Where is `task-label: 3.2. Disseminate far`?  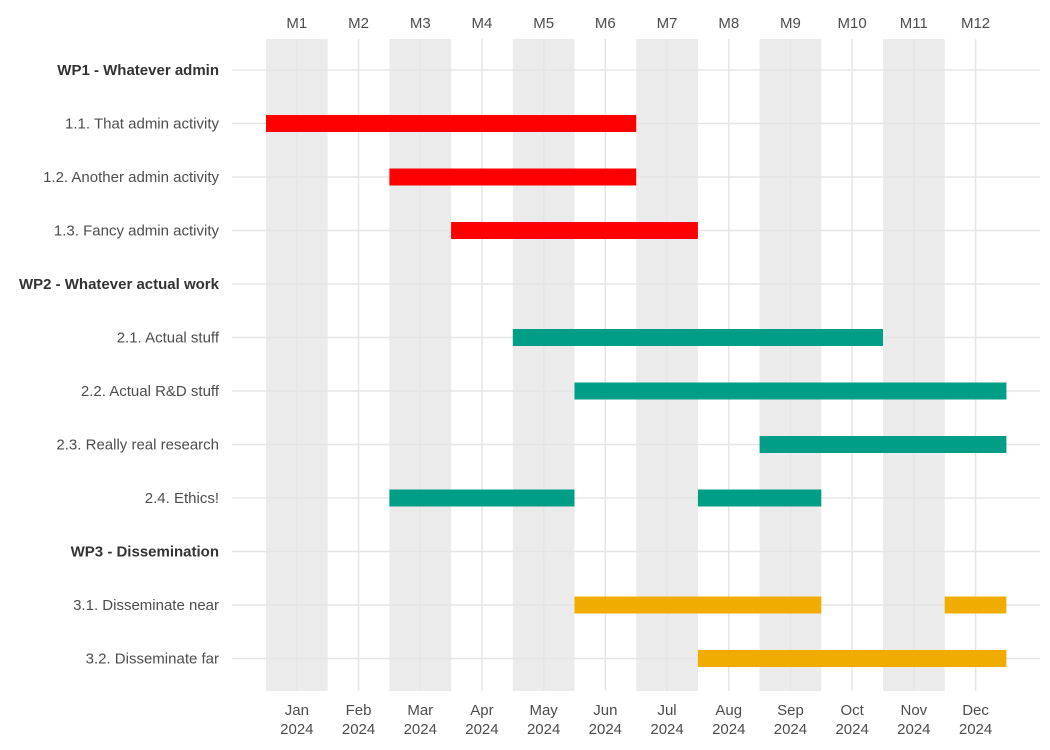 task-label: 3.2. Disseminate far is located at coordinates (152, 659).